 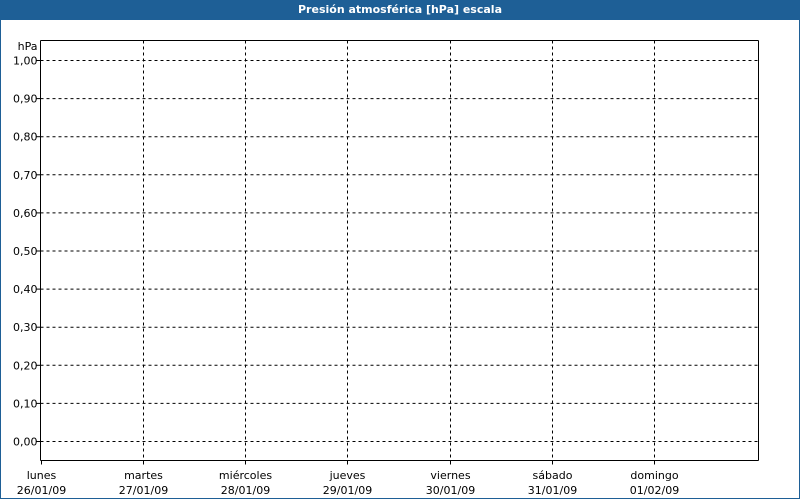 What do you see at coordinates (28, 46) in the screenshot?
I see `y-axis-label: hPa` at bounding box center [28, 46].